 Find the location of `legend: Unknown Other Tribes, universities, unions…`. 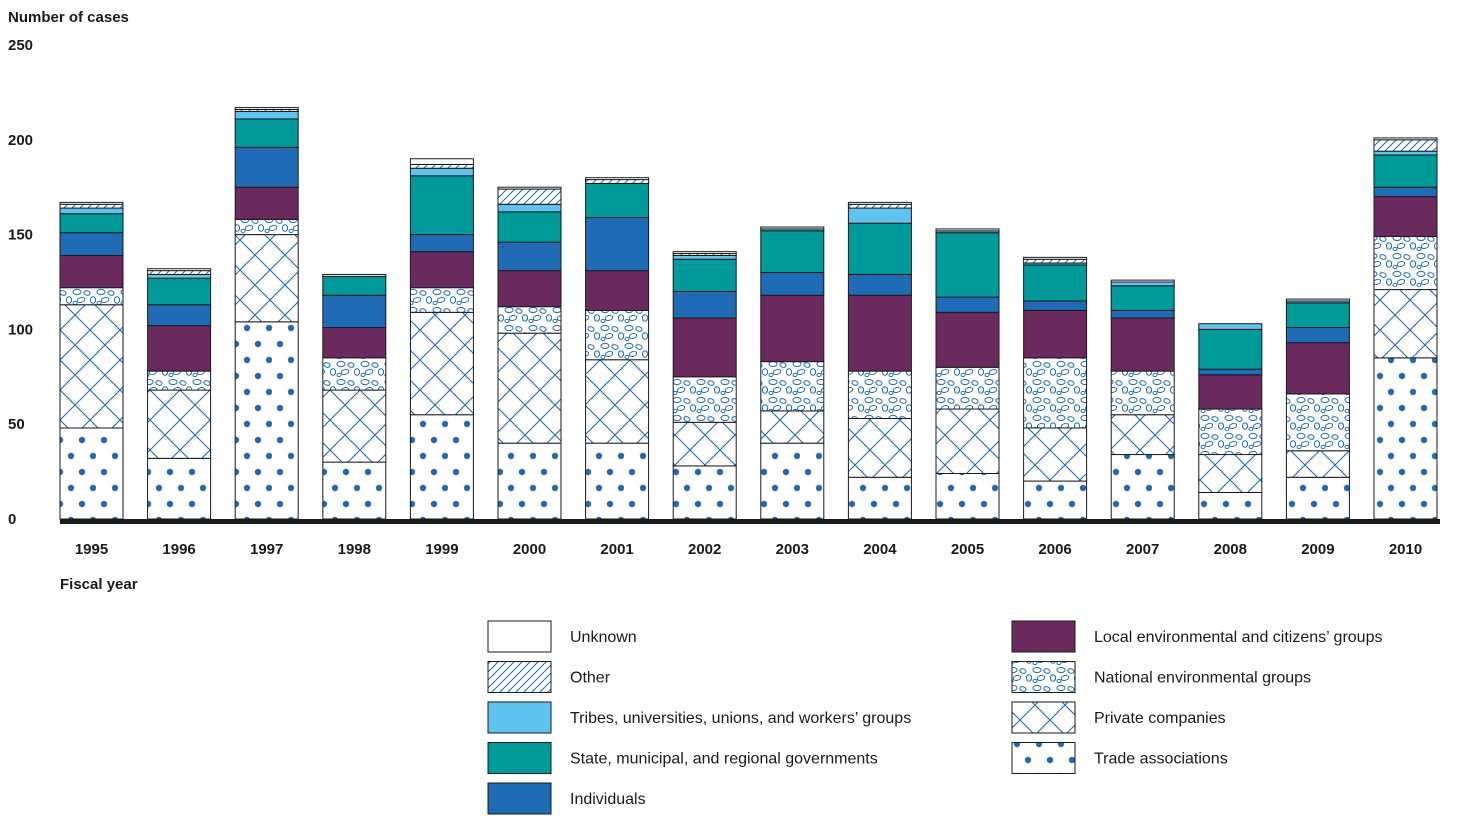

legend: Unknown Other Tribes, universities, unions… is located at coordinates (934, 717).